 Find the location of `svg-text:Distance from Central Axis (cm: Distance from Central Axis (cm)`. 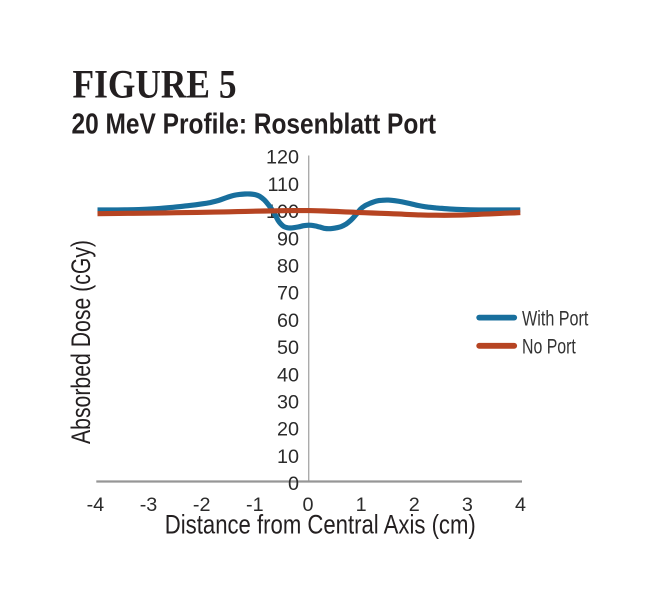

svg-text:Distance from Central Axis (cm: Distance from Central Axis (cm) is located at coordinates (320, 525).